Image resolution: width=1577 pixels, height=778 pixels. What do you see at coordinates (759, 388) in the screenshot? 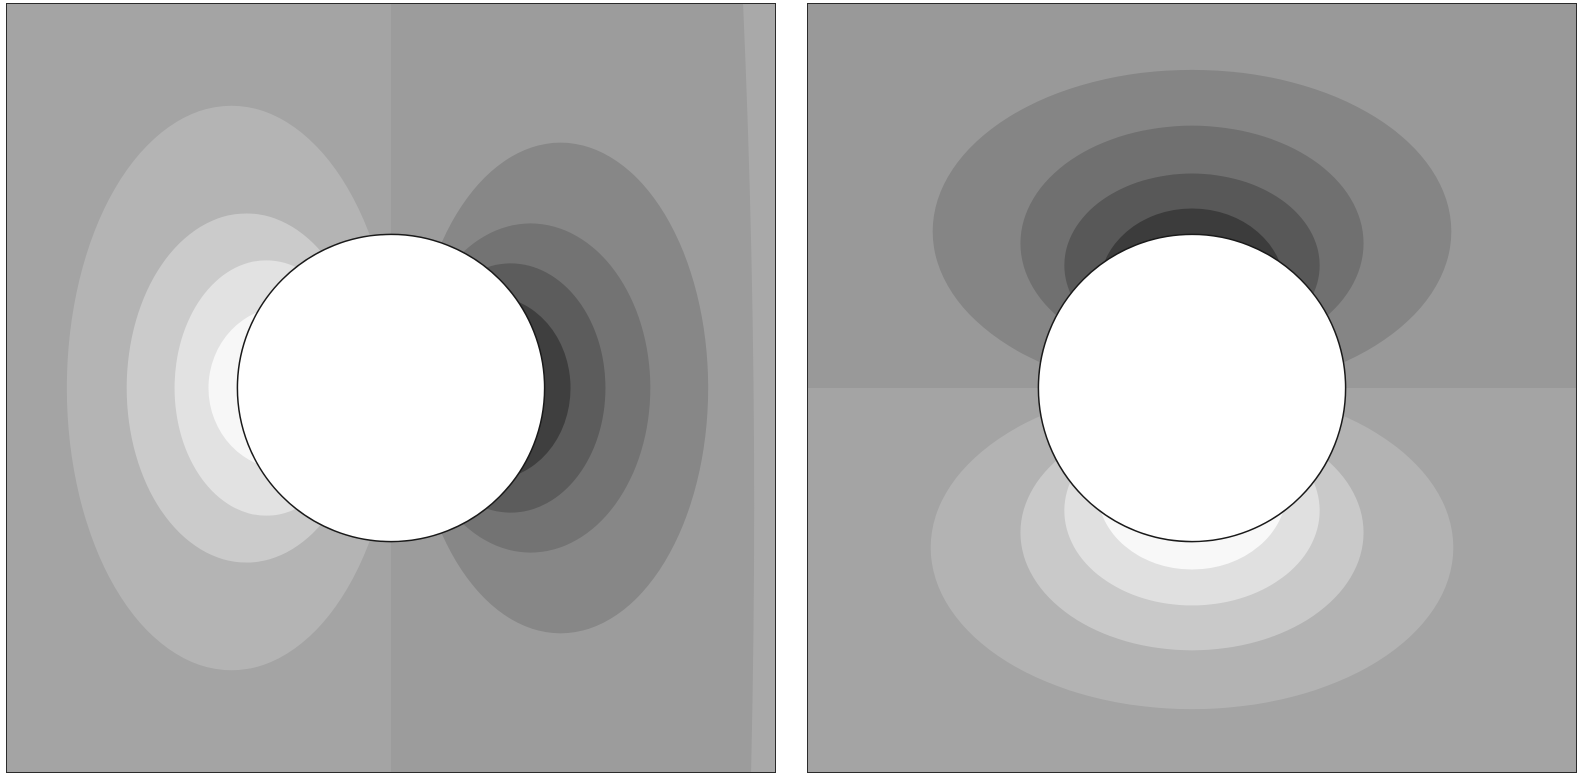
I see `outer-band-dark` at bounding box center [759, 388].